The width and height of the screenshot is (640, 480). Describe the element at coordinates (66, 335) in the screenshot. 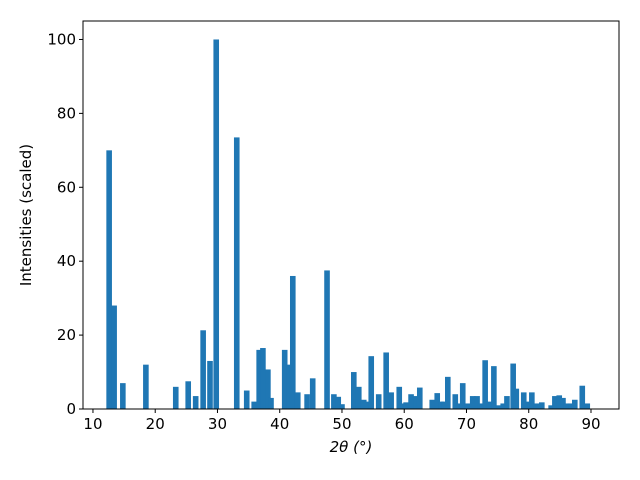

I see `y-tick-label: 20` at that location.